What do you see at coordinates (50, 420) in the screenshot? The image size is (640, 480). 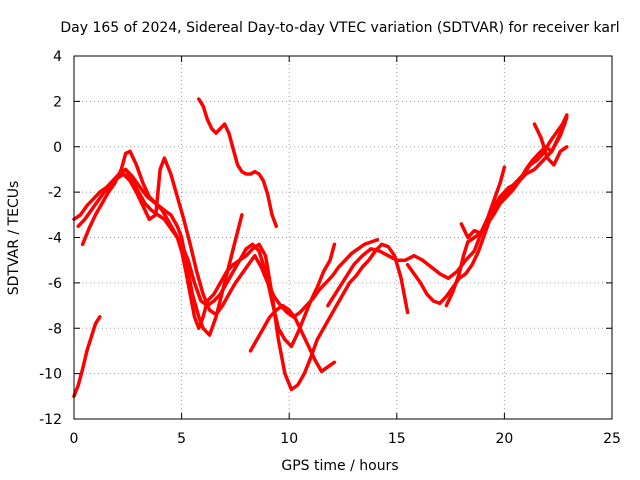 I see `y-tick-label: -12` at bounding box center [50, 420].